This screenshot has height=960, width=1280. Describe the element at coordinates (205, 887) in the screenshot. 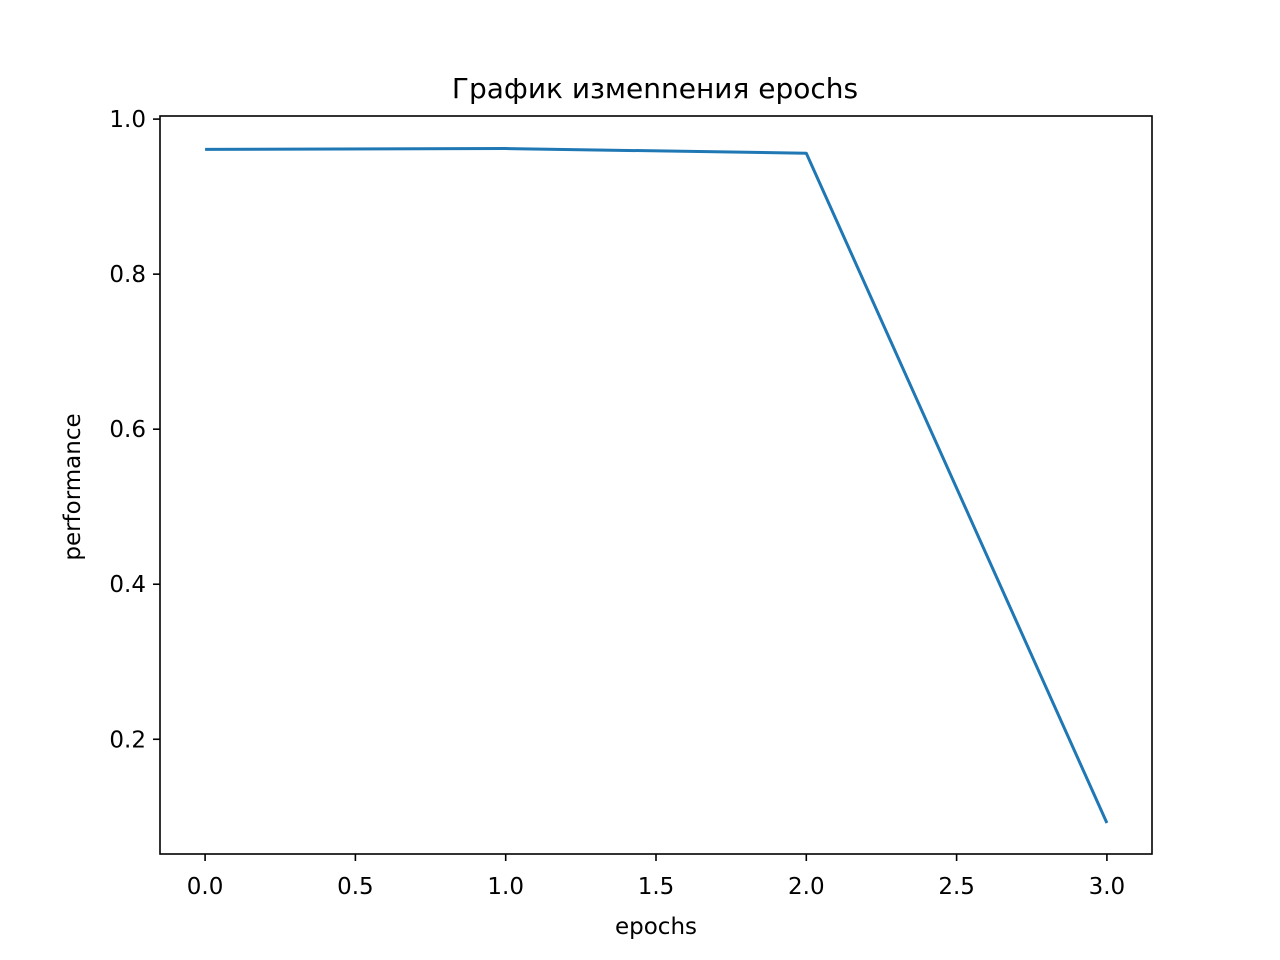

I see `x-tick-label: 0.0` at that location.